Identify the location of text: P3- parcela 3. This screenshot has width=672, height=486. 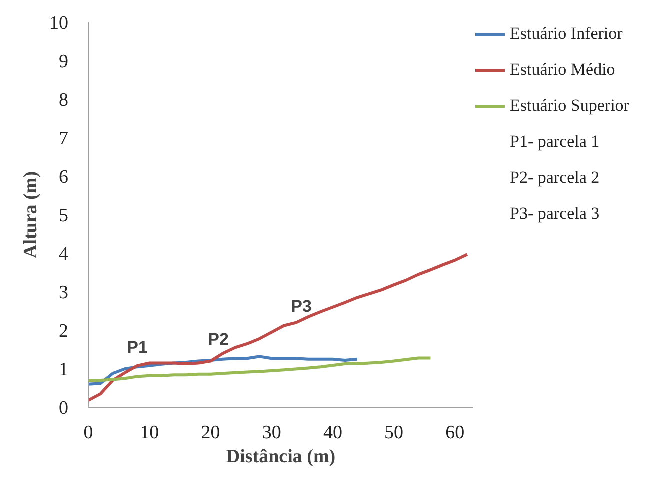
(555, 214).